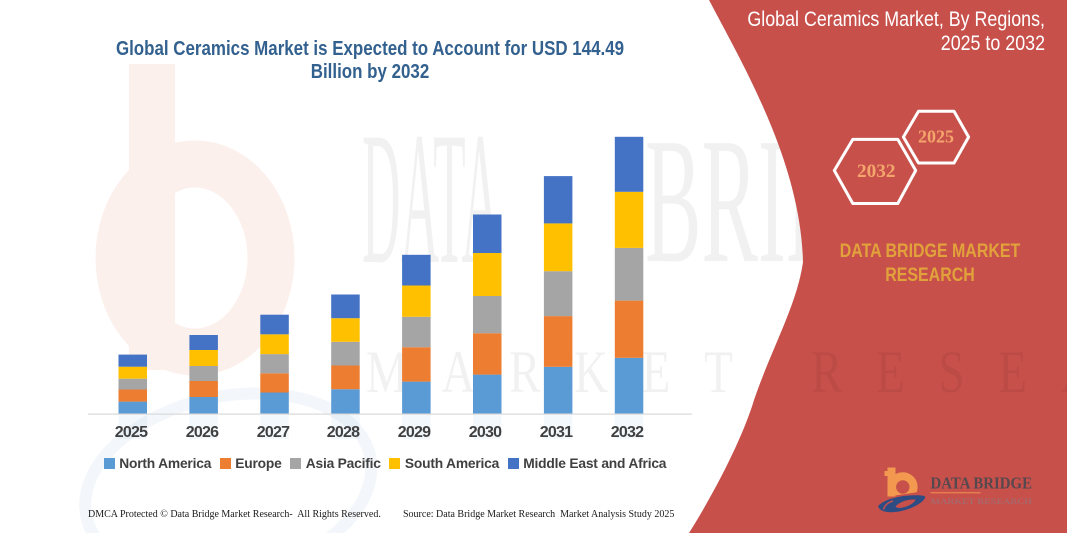 This screenshot has width=1067, height=533. What do you see at coordinates (982, 483) in the screenshot?
I see `svg-text: DATA BRIDGE` at bounding box center [982, 483].